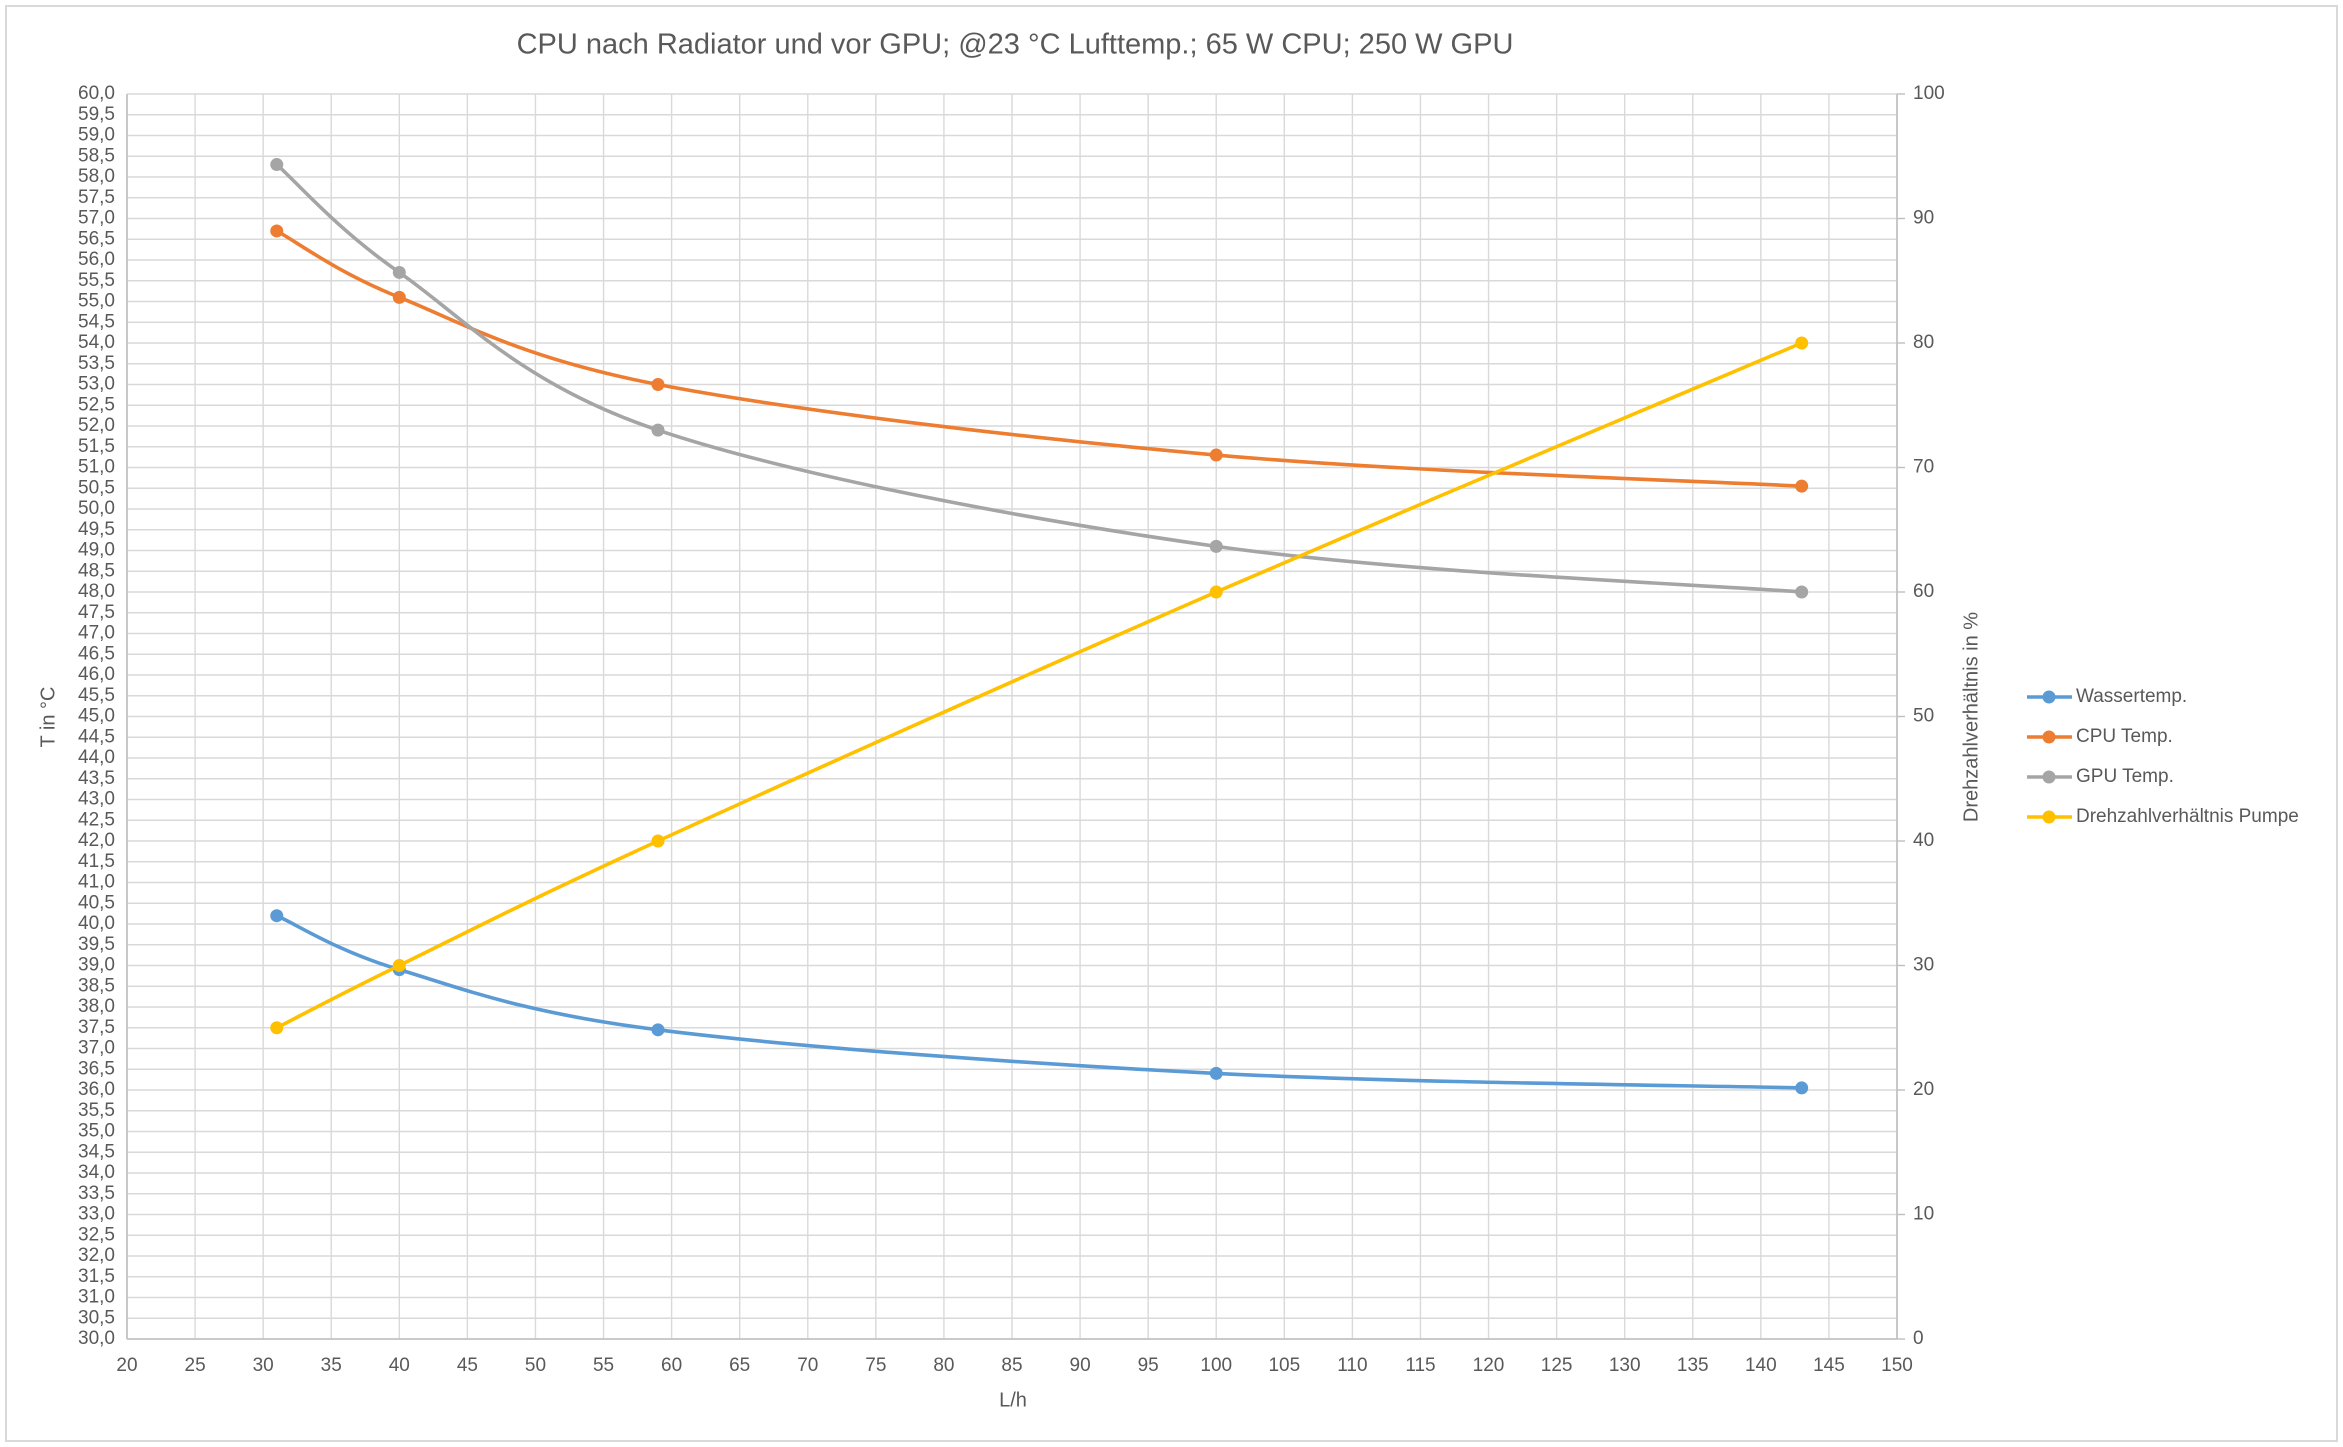  What do you see at coordinates (96, 799) in the screenshot?
I see `y-tick-label: 43,0` at bounding box center [96, 799].